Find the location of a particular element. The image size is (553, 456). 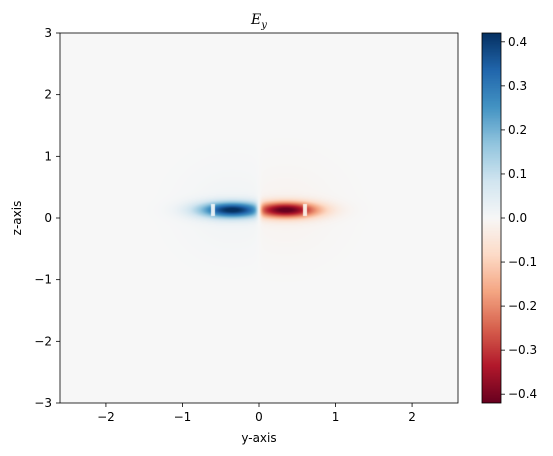

chart-title-subscript: y is located at coordinates (263, 25).